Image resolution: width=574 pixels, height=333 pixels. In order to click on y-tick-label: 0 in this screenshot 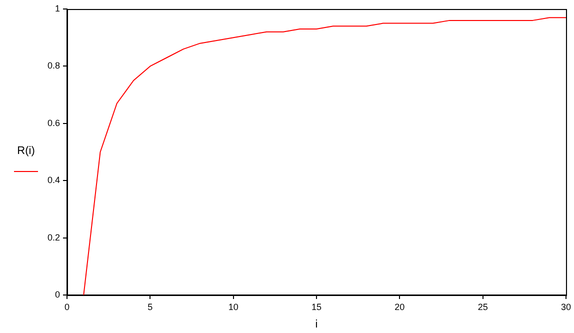, I will do `click(57, 294)`.